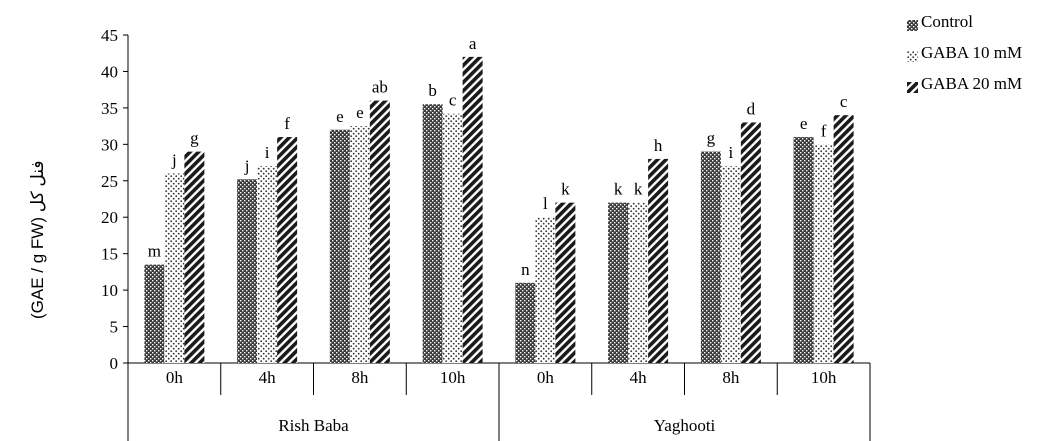  What do you see at coordinates (114, 363) in the screenshot?
I see `y-tick-label: 0` at bounding box center [114, 363].